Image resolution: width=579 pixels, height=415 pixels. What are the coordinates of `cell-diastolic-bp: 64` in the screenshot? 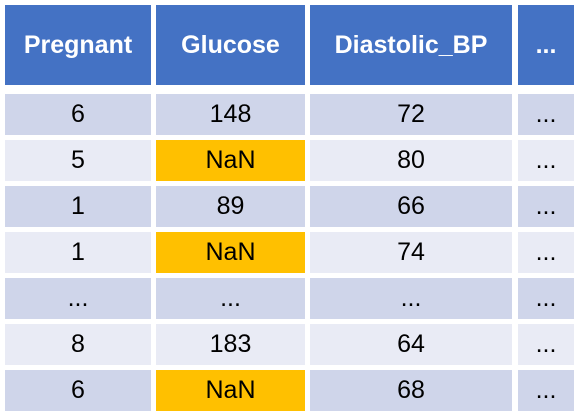 It's located at (411, 344).